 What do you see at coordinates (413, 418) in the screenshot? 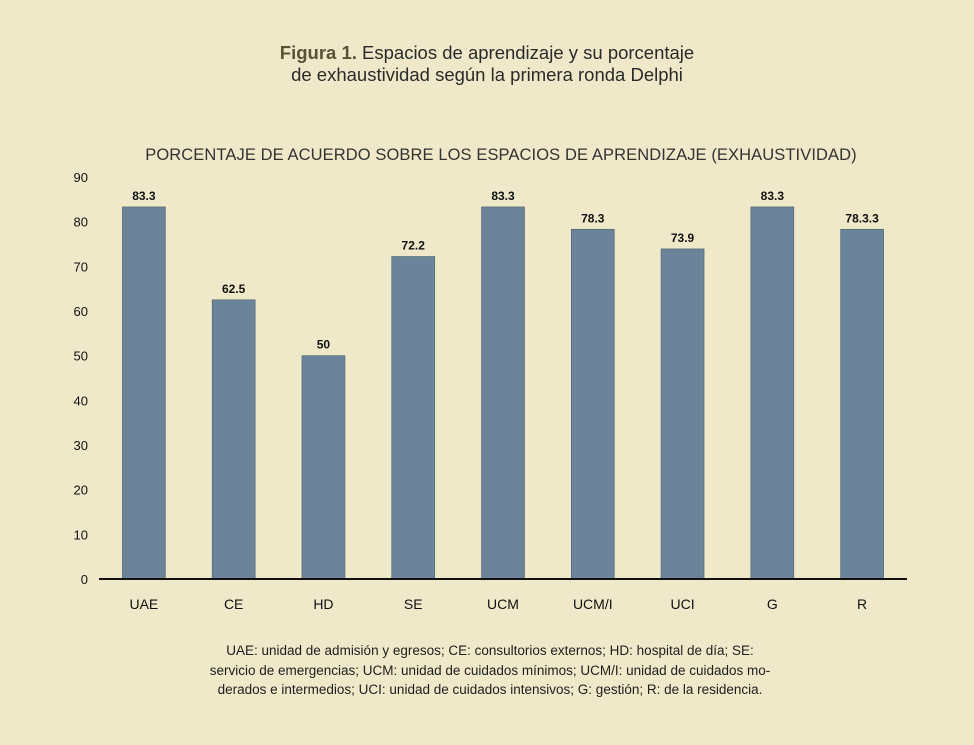
I see `bar-se` at bounding box center [413, 418].